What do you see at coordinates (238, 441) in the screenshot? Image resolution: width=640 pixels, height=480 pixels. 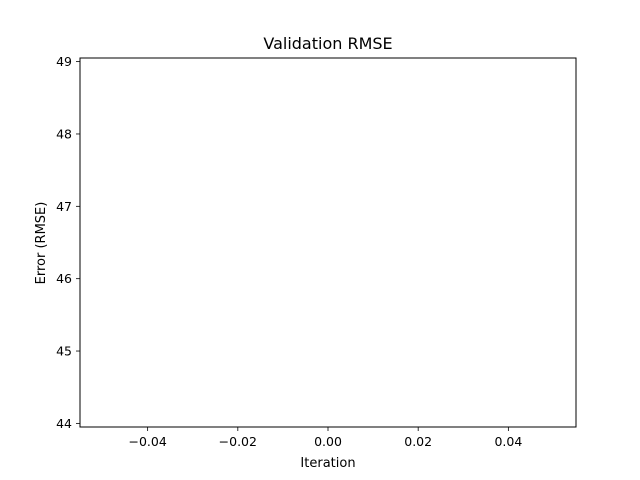 I see `x-tick-label: −0.02` at bounding box center [238, 441].